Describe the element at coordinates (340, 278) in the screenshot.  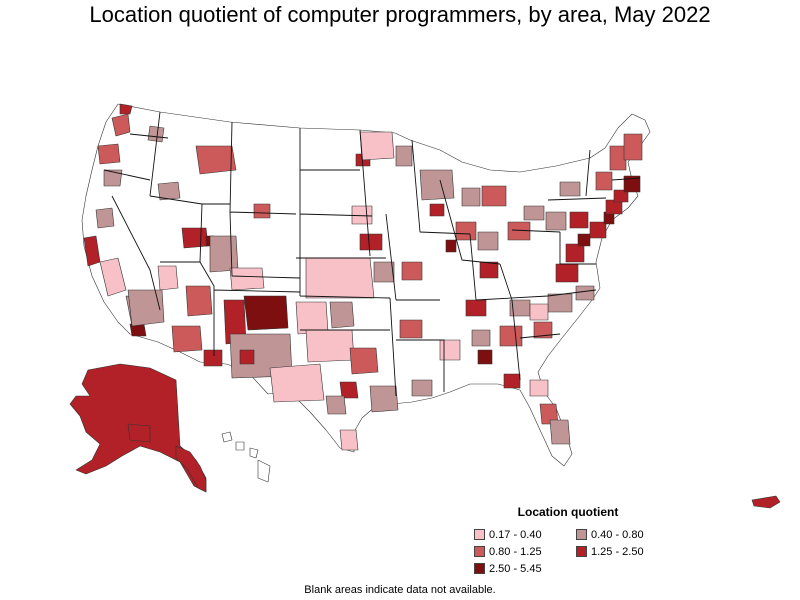
I see `region-kansas` at that location.